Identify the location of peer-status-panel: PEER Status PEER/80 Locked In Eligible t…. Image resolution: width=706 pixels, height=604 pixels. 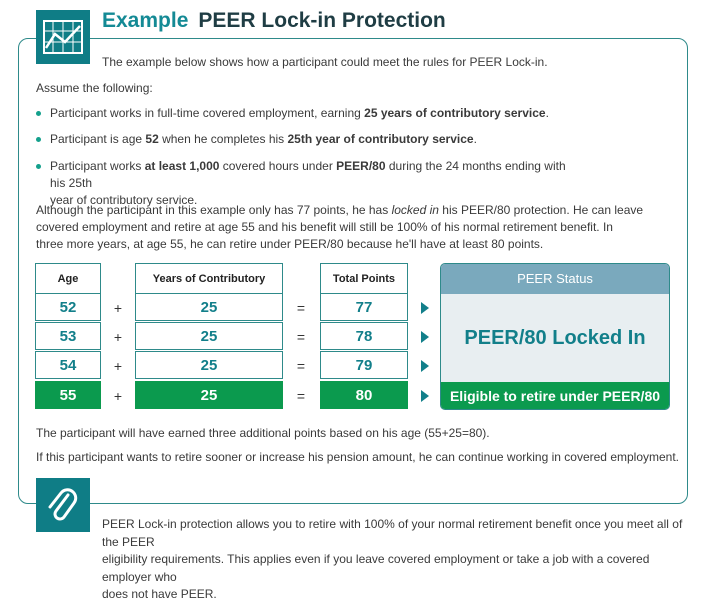
(555, 336).